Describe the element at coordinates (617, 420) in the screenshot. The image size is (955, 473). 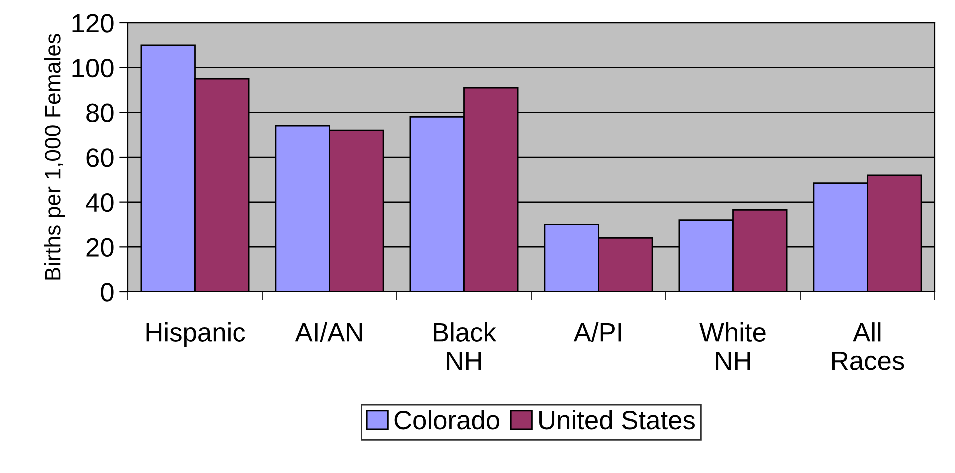
I see `legend-label: United States` at that location.